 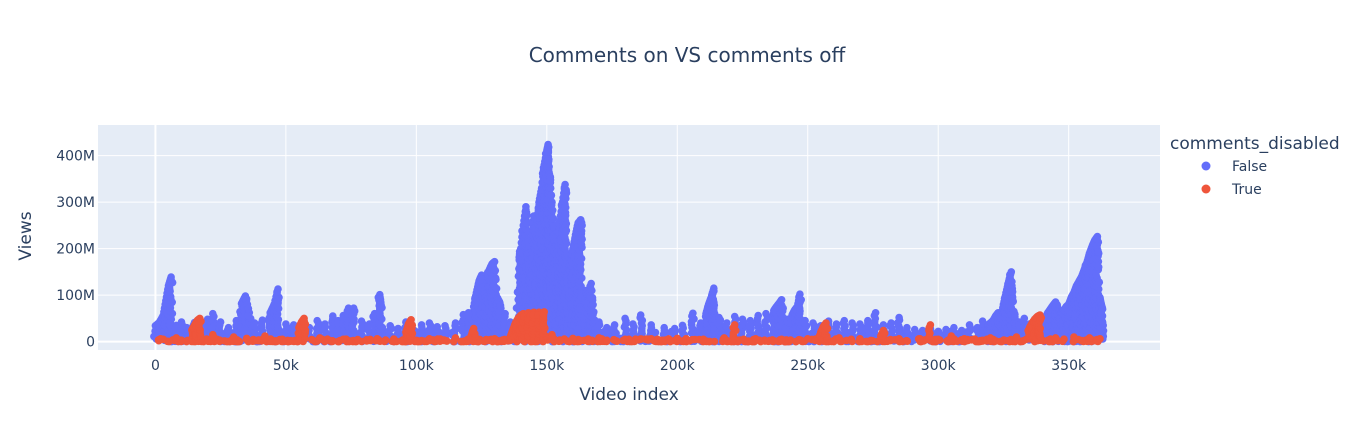 What do you see at coordinates (155, 366) in the screenshot?
I see `x-tick-label: 0` at bounding box center [155, 366].